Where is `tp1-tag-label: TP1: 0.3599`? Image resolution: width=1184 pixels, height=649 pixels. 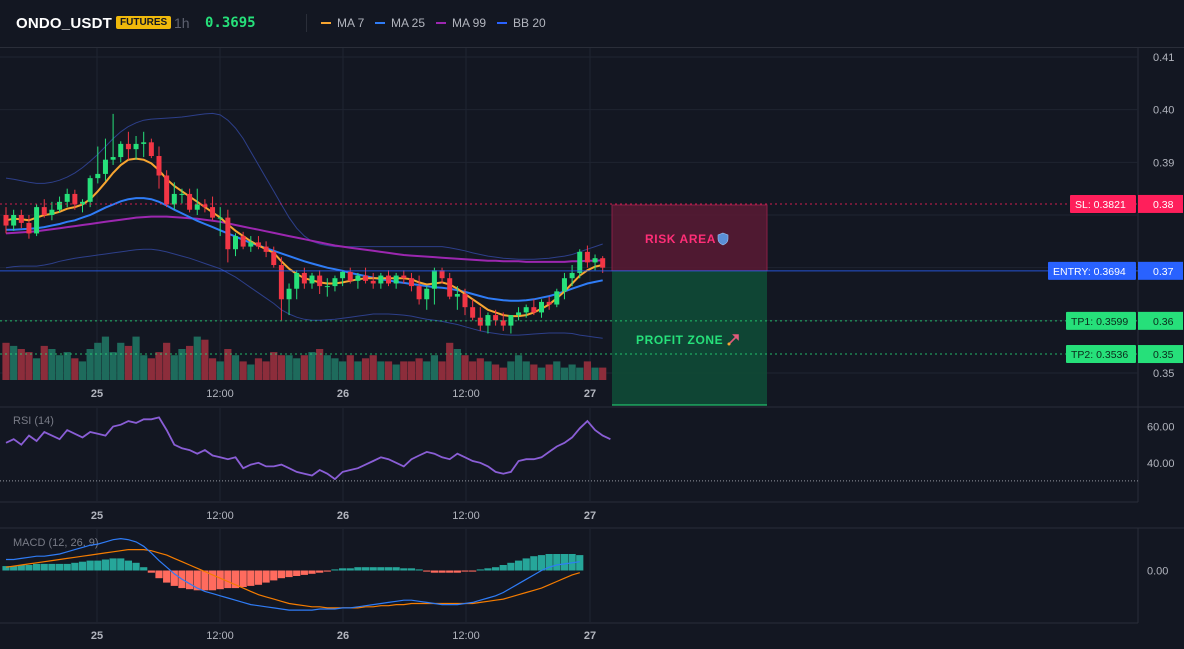
tp1-tag-label: TP1: 0.3599 is located at coordinates (1099, 322).